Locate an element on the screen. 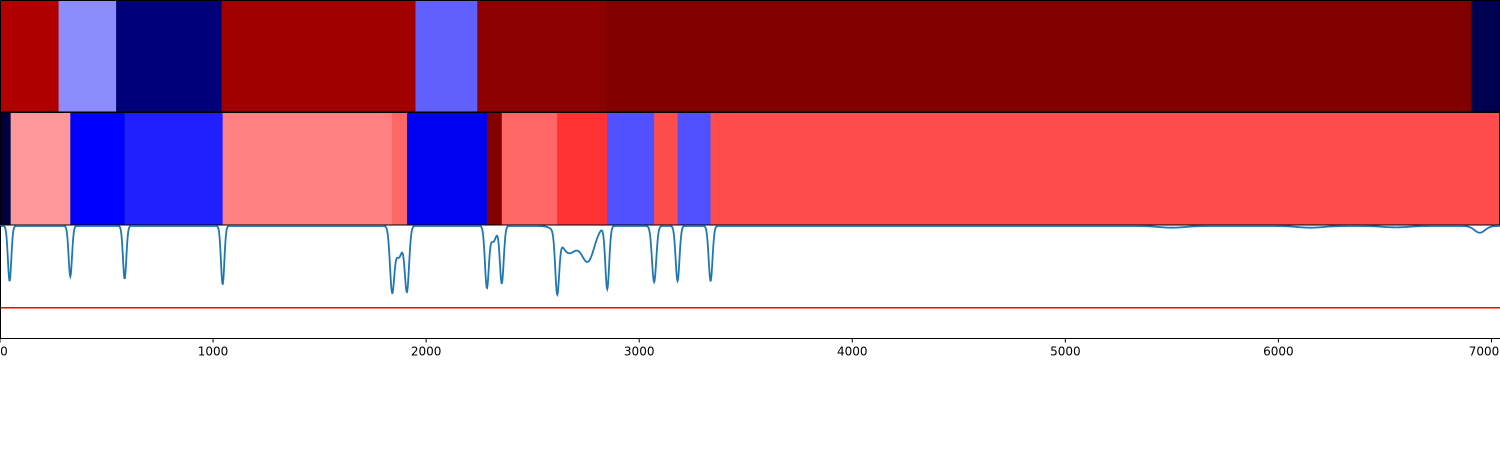 This screenshot has width=1500, height=450. x-ticks: 0 1000 2000 3000 4000 5000 6000 7000 is located at coordinates (750, 348).